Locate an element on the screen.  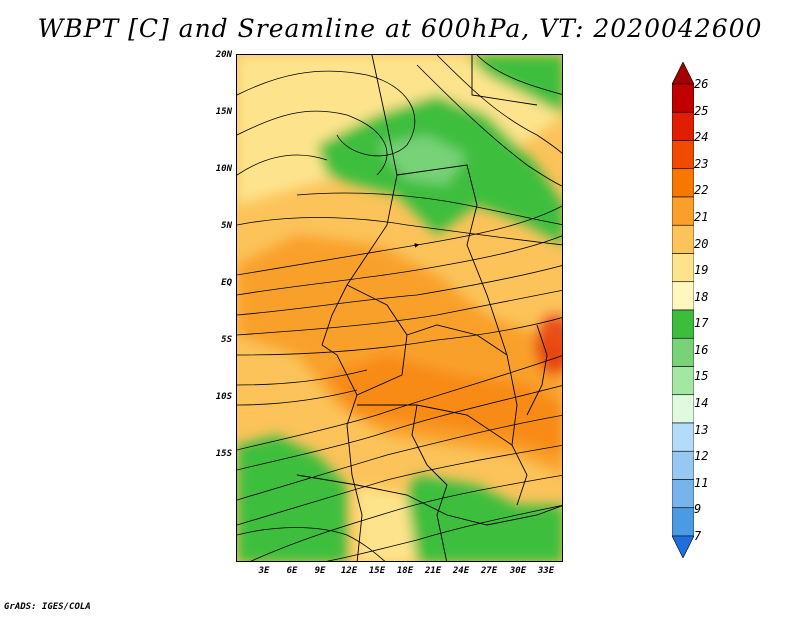
colorbar-level-label: 23 is located at coordinates (701, 163).